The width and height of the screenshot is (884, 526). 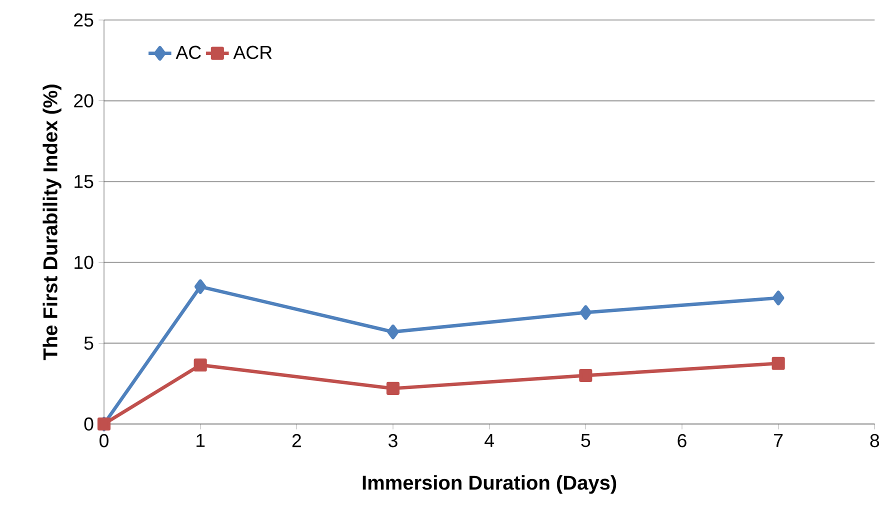 What do you see at coordinates (778, 440) in the screenshot?
I see `x-tick-label: 7` at bounding box center [778, 440].